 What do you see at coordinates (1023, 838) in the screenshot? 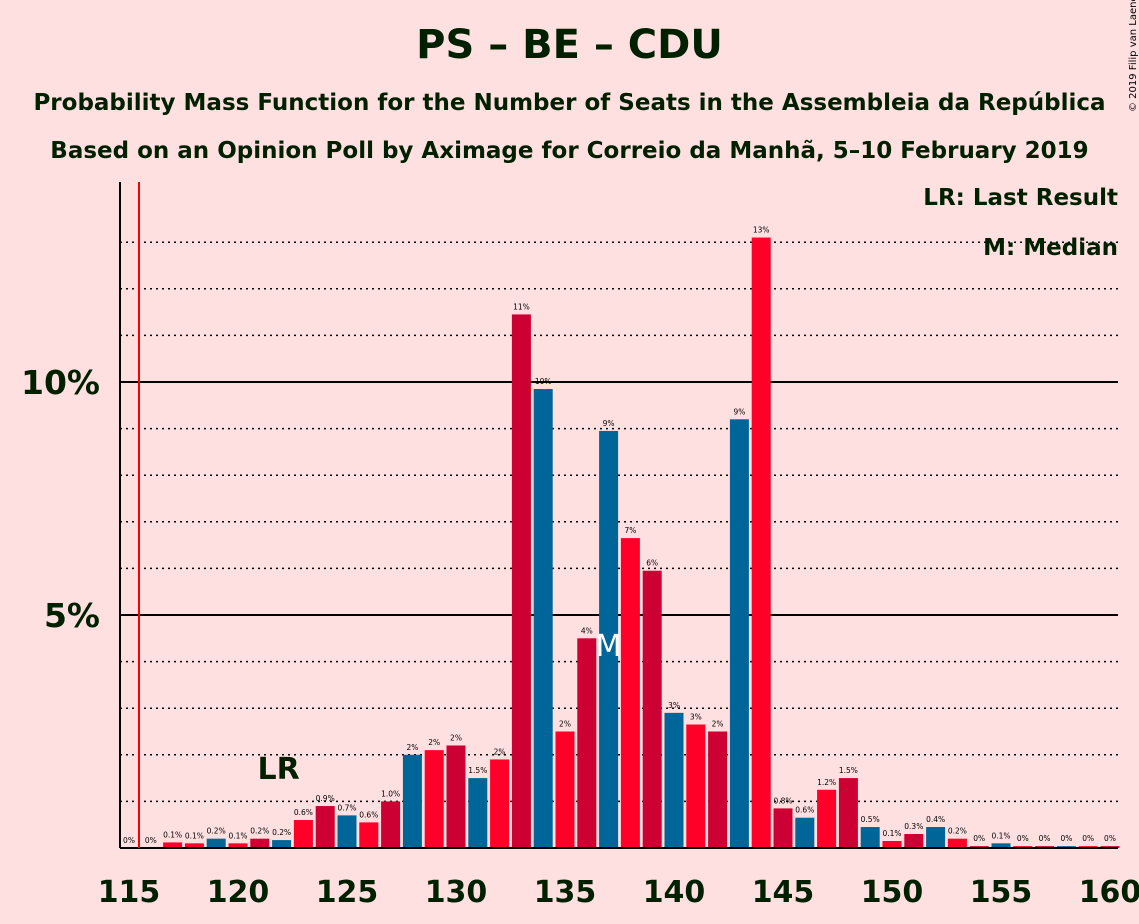
I see `bar-label-156: 0%` at bounding box center [1023, 838].